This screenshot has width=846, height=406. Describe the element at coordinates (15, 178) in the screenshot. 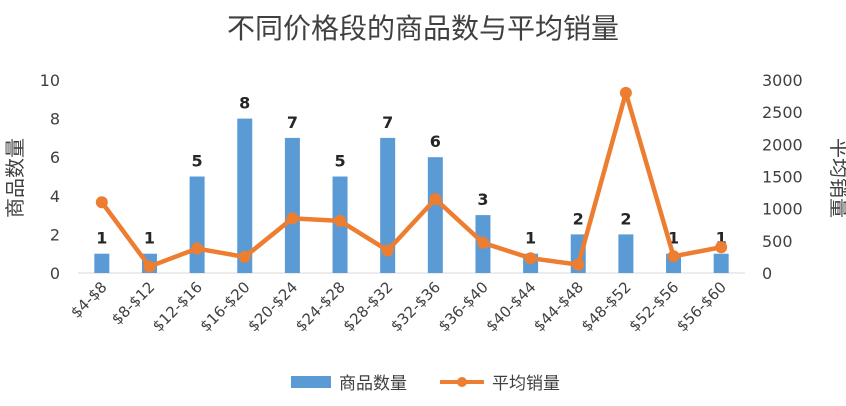

I see `y-axis-title: 商品数量` at that location.